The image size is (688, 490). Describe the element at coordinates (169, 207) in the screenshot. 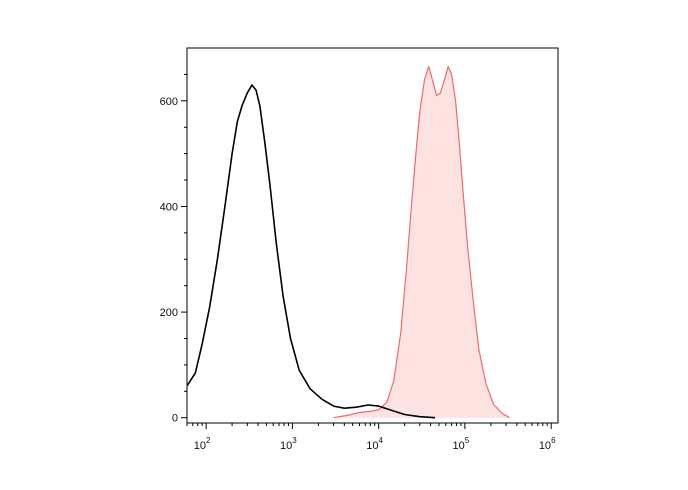

I see `y-tick-label: 400` at that location.